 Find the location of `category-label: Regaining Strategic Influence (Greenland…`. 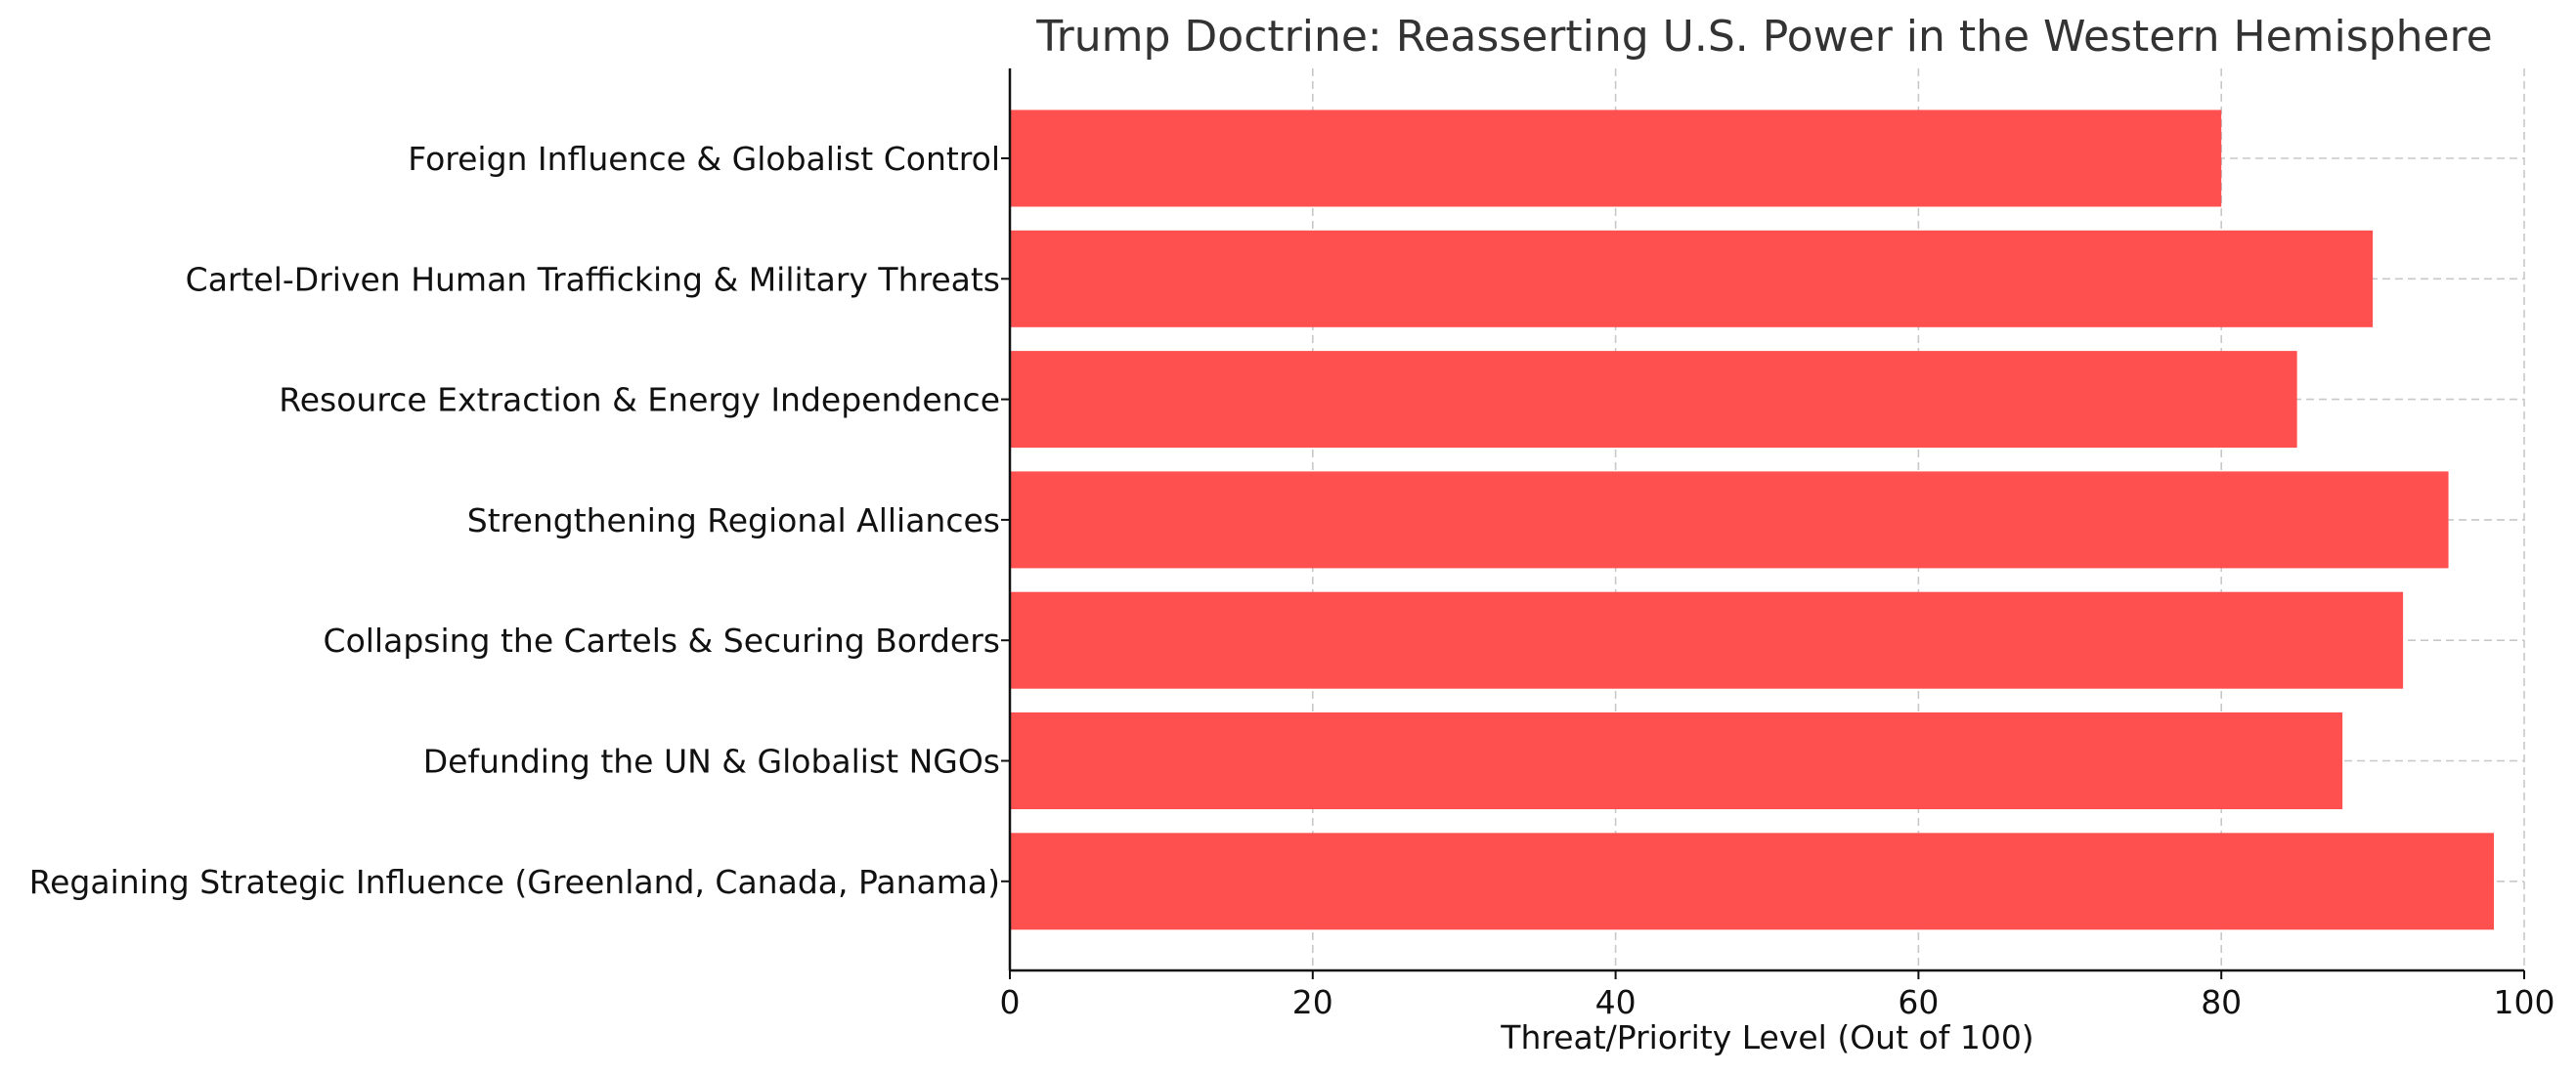

category-label: Regaining Strategic Influence (Greenland… is located at coordinates (514, 882).